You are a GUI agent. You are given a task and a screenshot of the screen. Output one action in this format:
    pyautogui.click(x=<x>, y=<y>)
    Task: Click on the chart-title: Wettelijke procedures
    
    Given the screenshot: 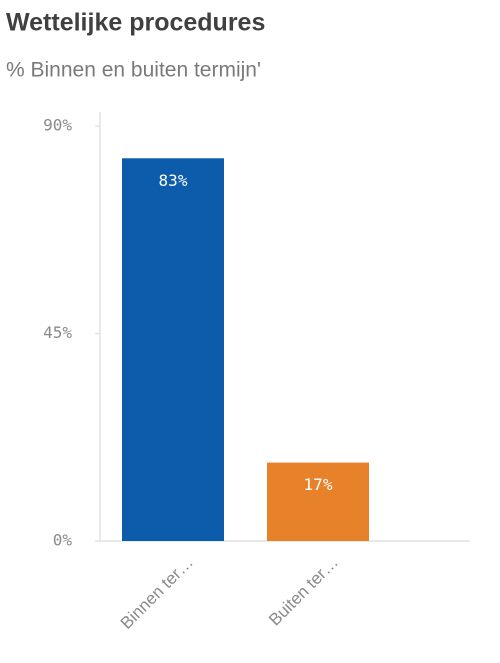 What is the action you would take?
    pyautogui.click(x=135, y=23)
    